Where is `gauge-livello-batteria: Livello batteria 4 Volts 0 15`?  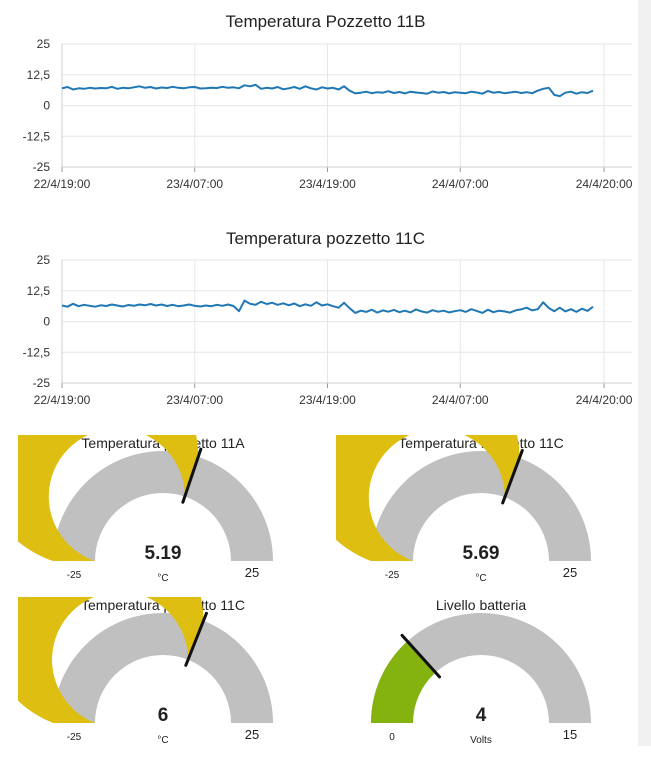 gauge-livello-batteria: Livello batteria 4 Volts 0 15 is located at coordinates (481, 677).